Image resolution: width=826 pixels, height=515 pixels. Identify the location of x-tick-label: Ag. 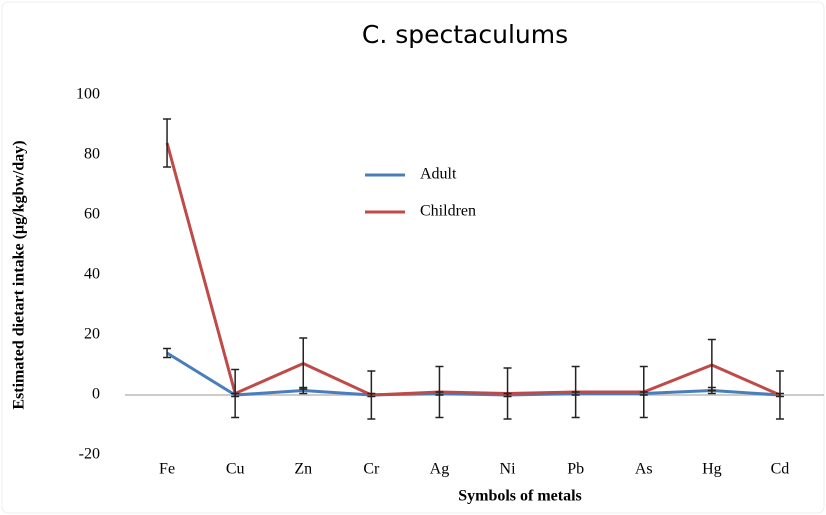
(440, 469).